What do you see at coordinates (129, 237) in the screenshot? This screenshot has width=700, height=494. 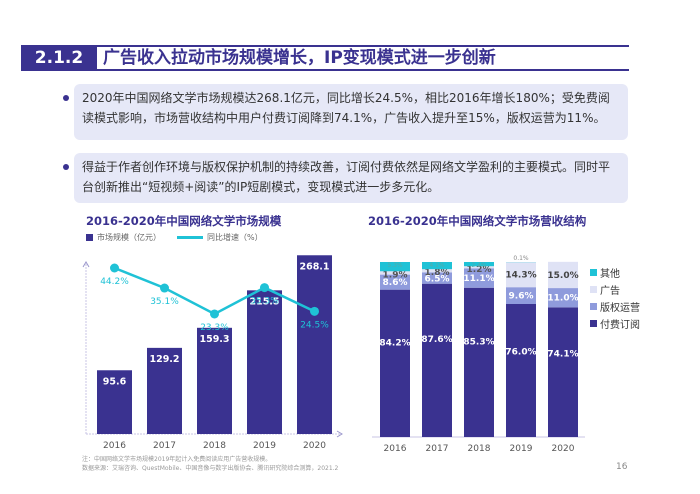 I see `legend-label-bar: 市场规模（亿元）` at bounding box center [129, 237].